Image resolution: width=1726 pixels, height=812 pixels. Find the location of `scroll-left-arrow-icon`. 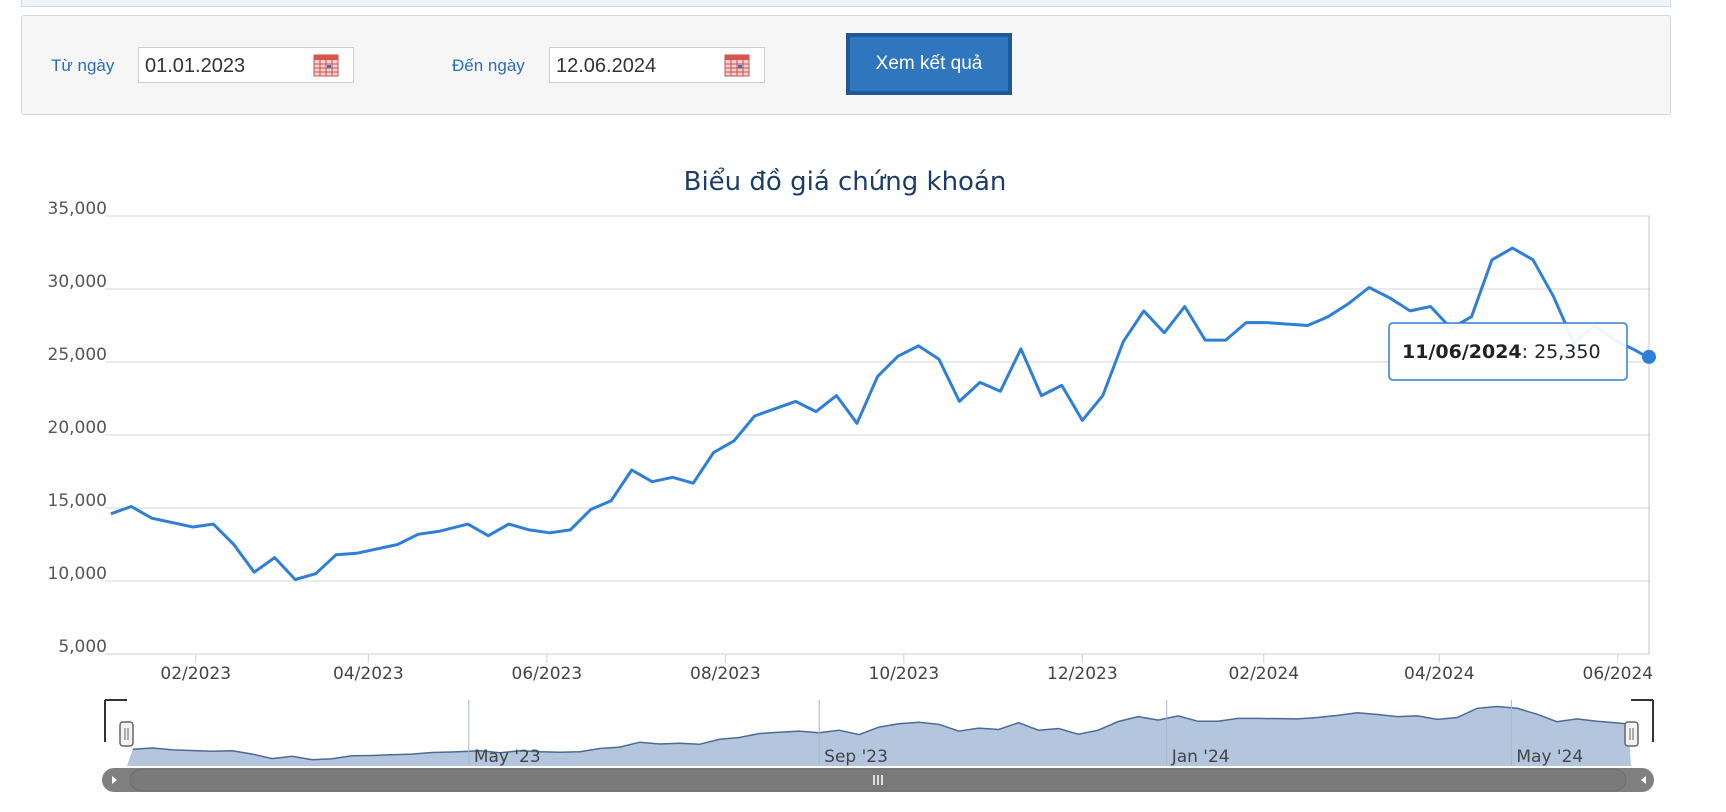

scroll-left-arrow-icon is located at coordinates (114, 780).